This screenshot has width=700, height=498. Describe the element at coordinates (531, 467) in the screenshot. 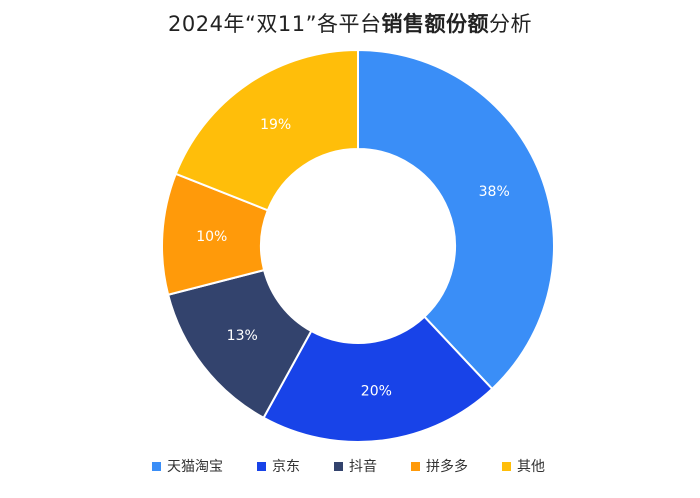

I see `legend-label: 其他` at that location.